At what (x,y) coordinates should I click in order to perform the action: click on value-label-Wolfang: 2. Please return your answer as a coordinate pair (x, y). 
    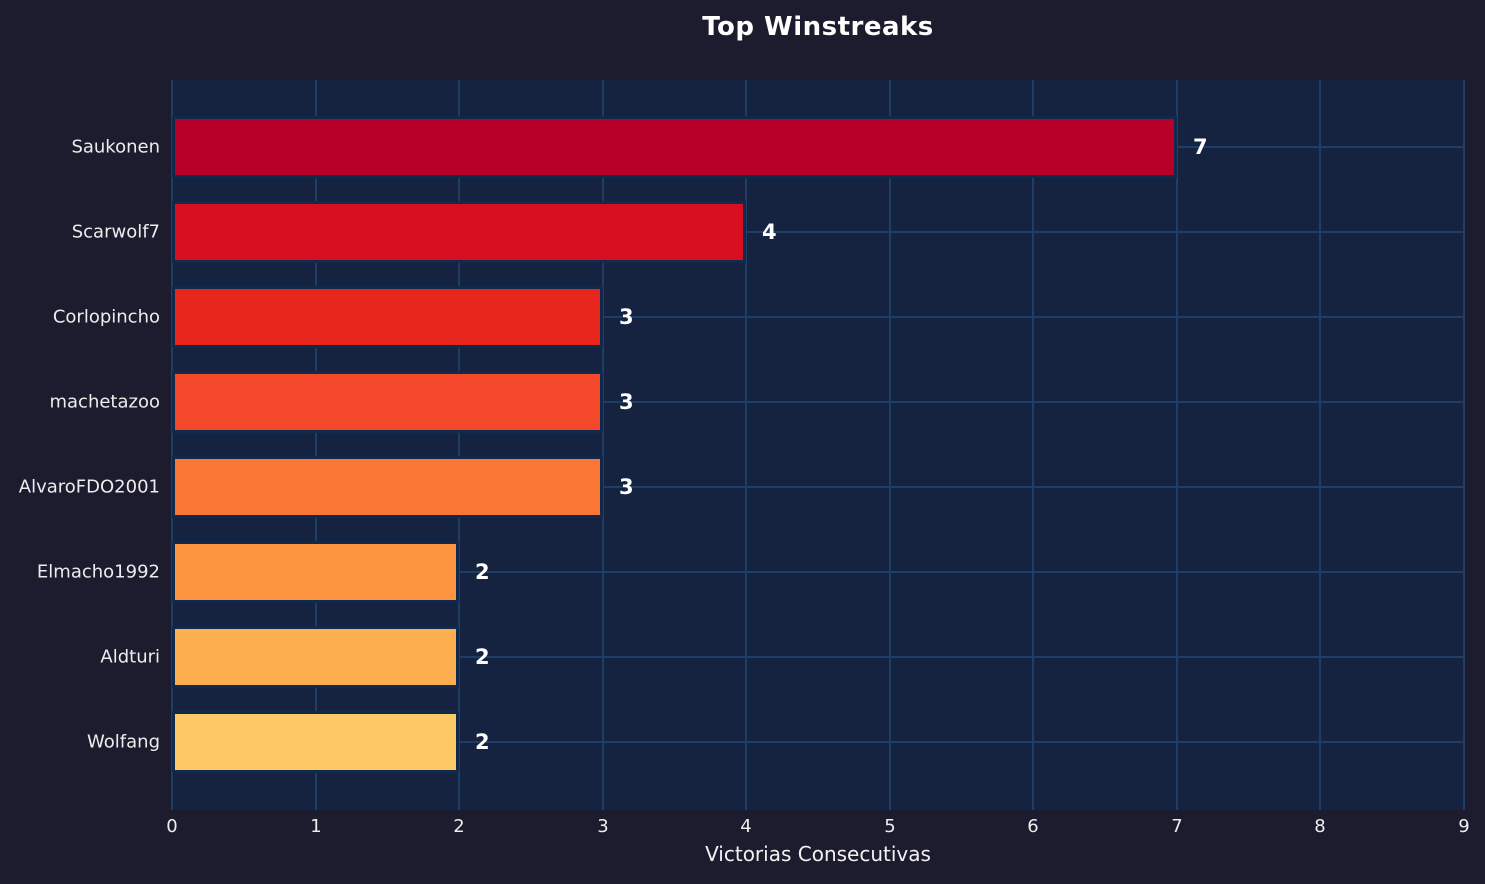
    Looking at the image, I should click on (482, 742).